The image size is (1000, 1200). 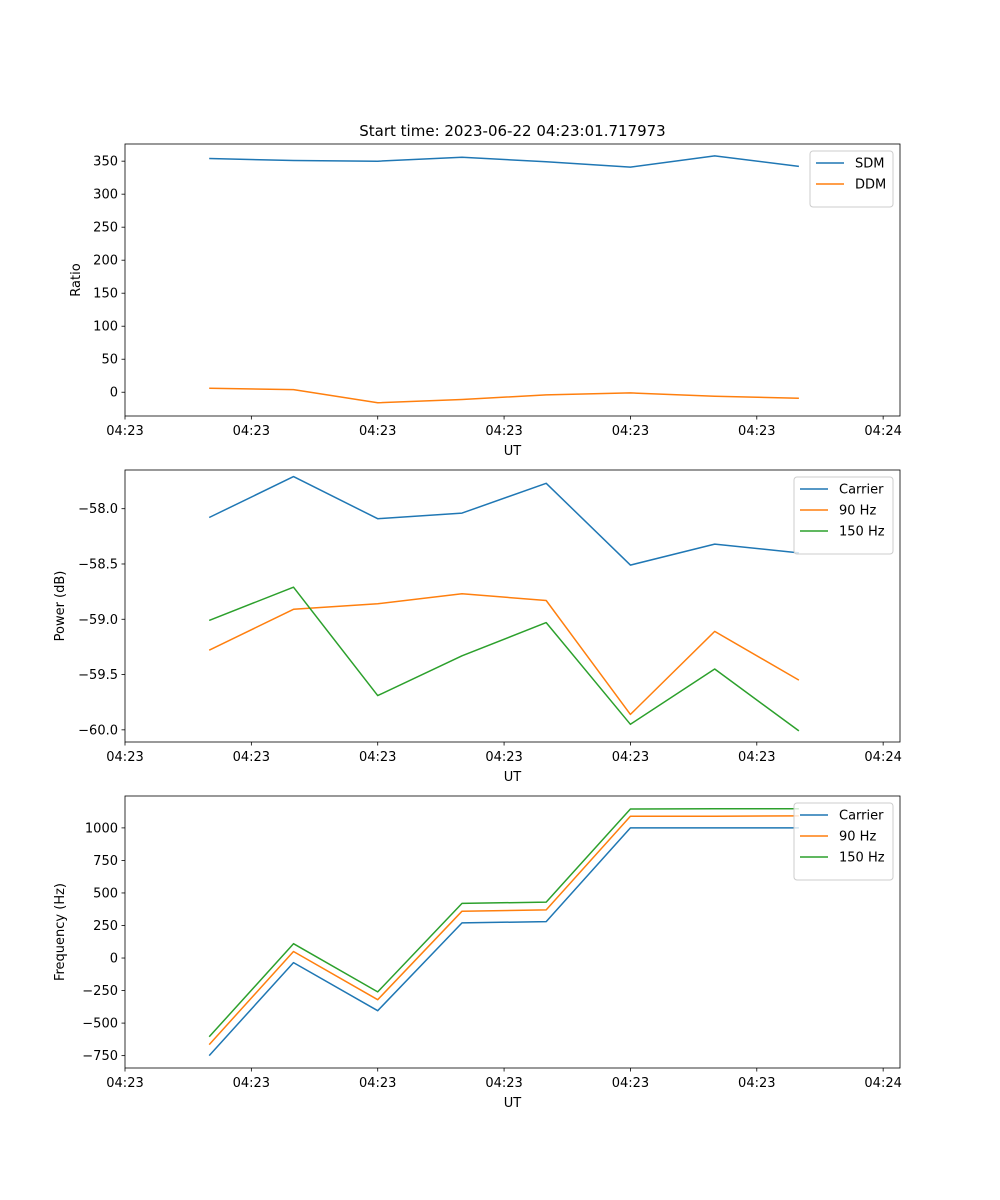 What do you see at coordinates (98, 620) in the screenshot?
I see `y-tick-label: −59.0` at bounding box center [98, 620].